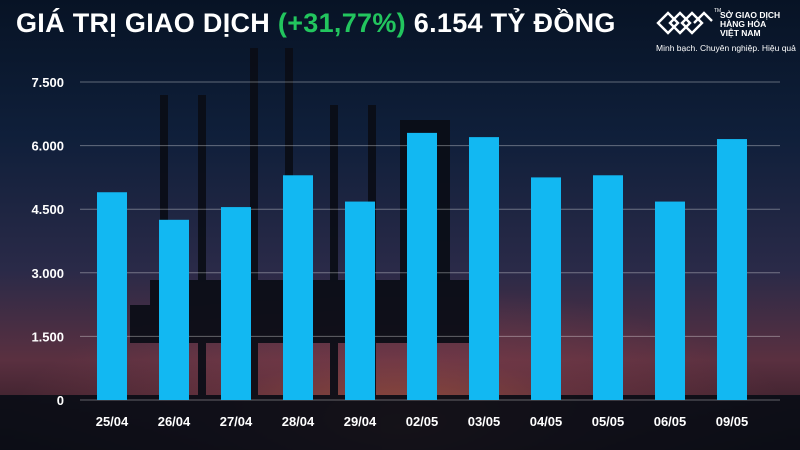  I want to click on x-tick-label: 02/05, so click(422, 421).